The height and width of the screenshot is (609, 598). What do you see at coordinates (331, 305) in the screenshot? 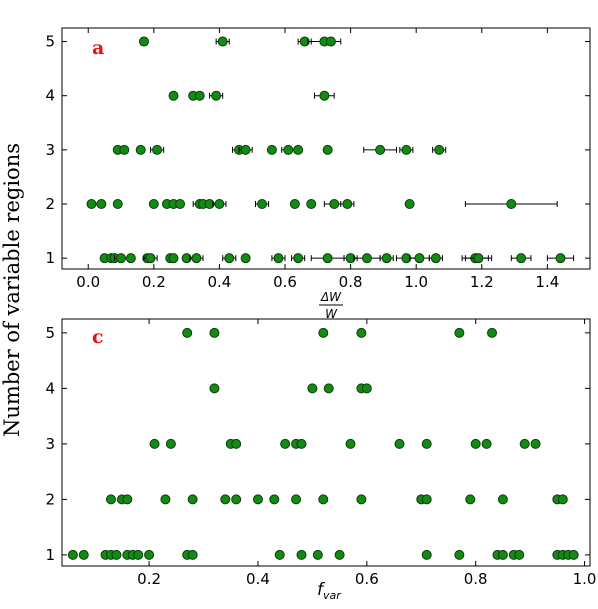
I see `panel-a-x-axis-title: ΔW W` at bounding box center [331, 305].